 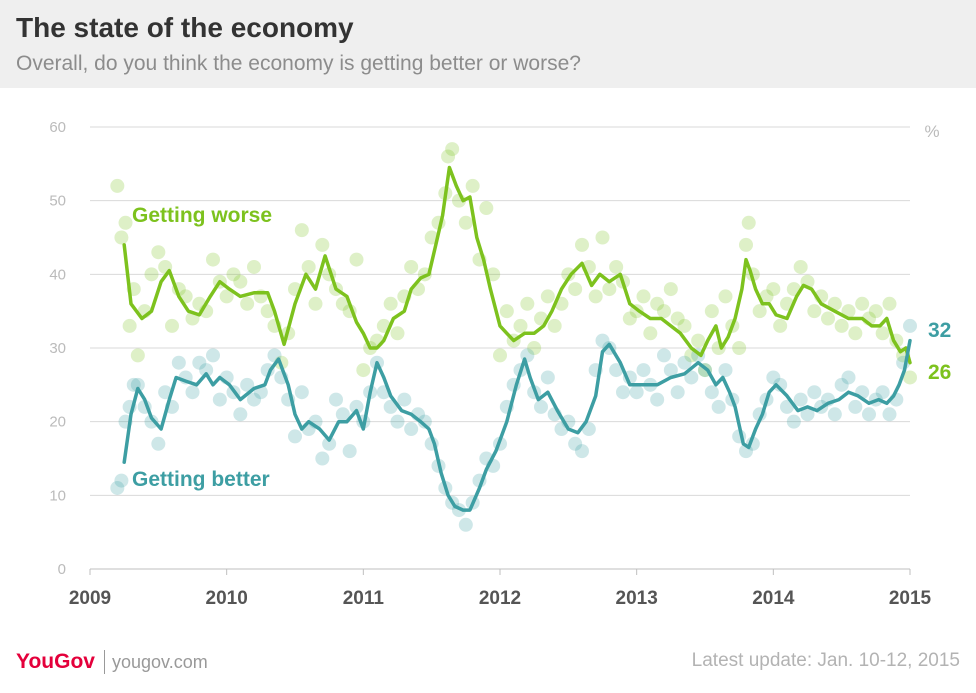 What do you see at coordinates (57, 348) in the screenshot?
I see `y-tick-label: 30` at bounding box center [57, 348].